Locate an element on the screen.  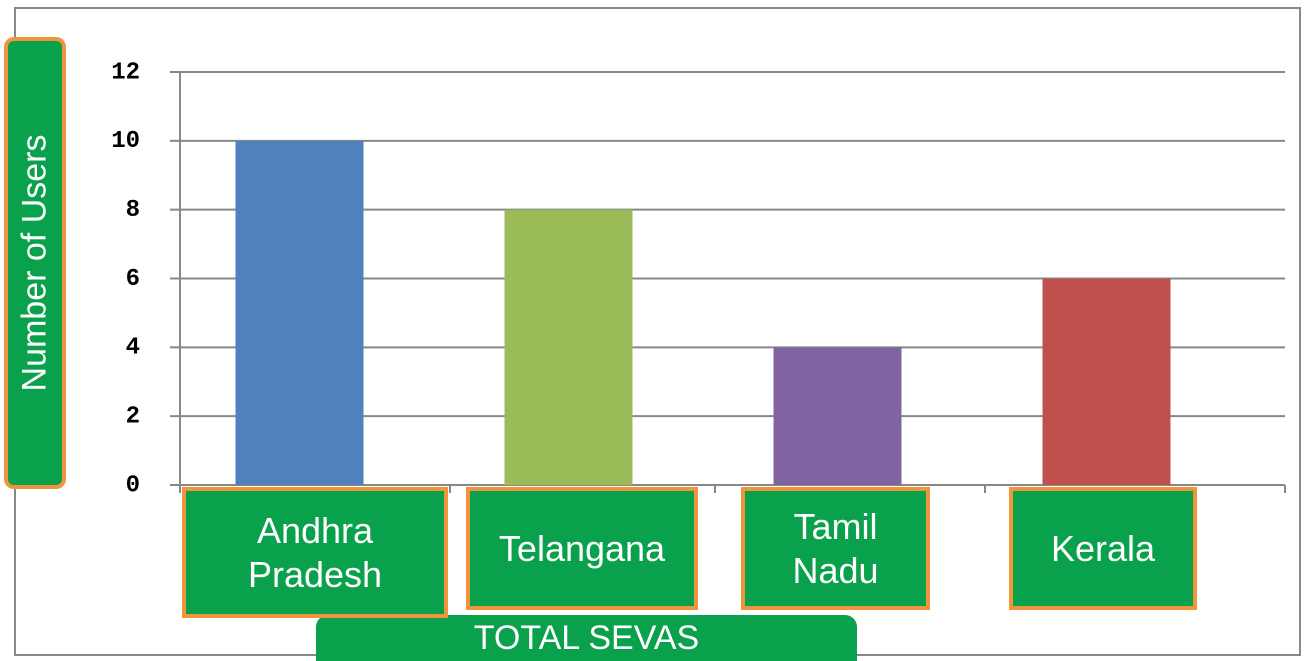
x-tick-label: Telangana is located at coordinates (582, 548).